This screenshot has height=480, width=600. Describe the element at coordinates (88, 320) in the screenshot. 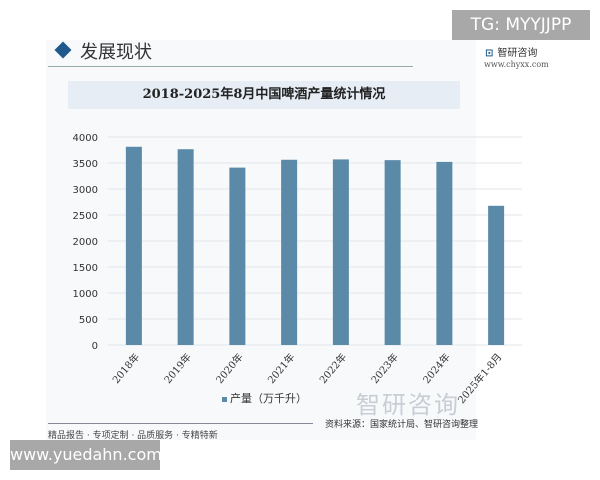

I see `y-tick-label: 500` at that location.